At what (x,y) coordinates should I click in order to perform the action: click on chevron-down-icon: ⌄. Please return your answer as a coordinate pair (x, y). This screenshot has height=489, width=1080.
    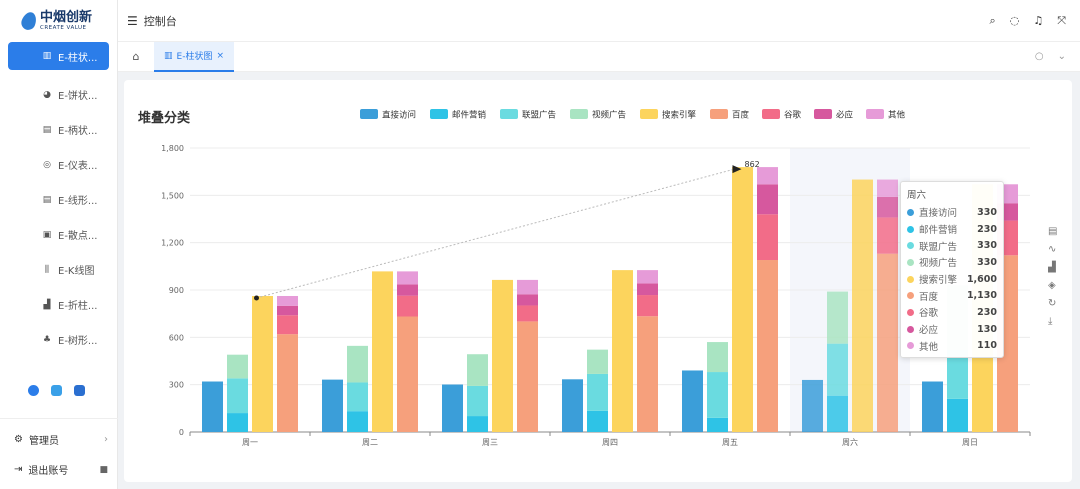
    Looking at the image, I should click on (1061, 56).